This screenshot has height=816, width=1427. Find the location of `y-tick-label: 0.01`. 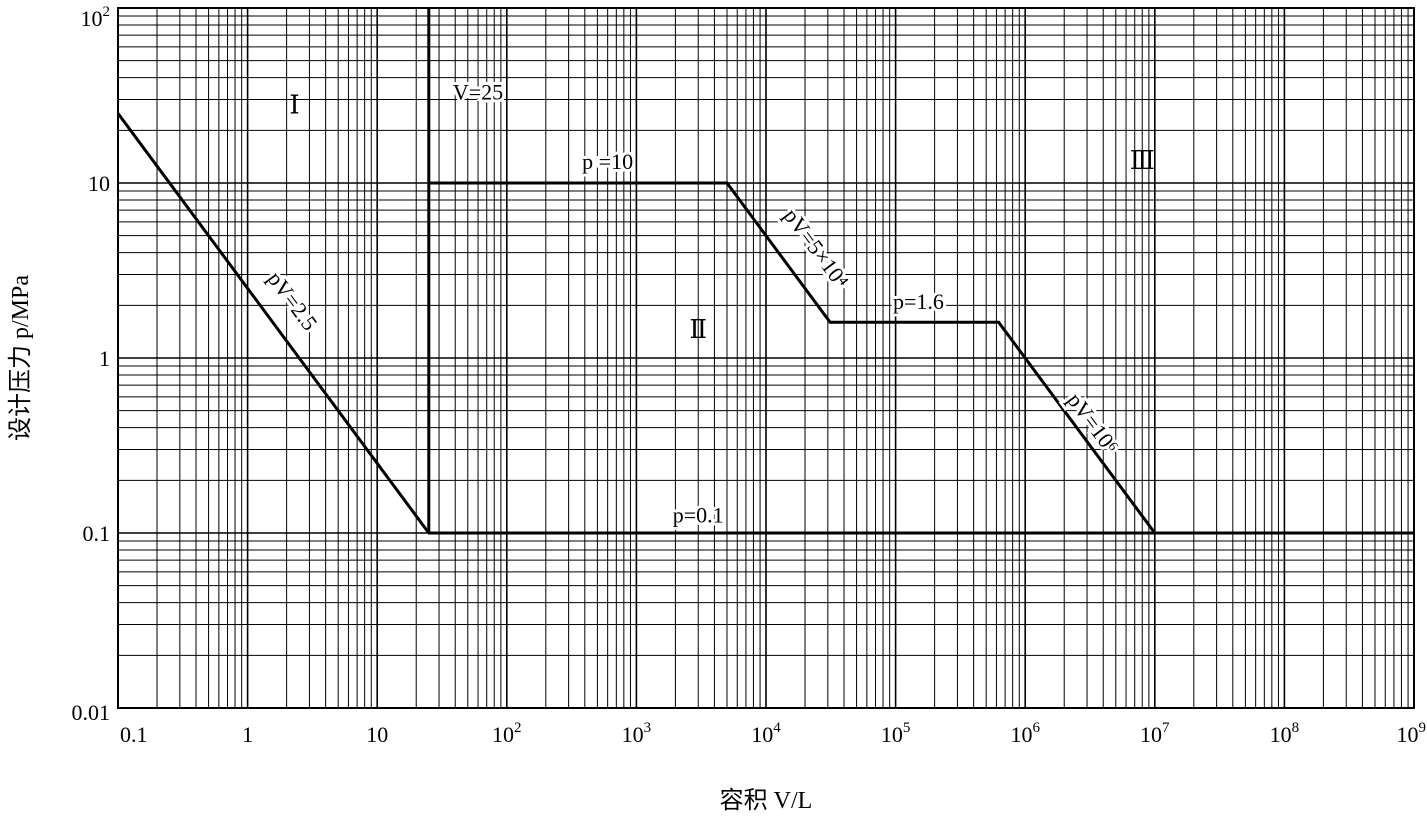

y-tick-label: 0.01 is located at coordinates (91, 712).